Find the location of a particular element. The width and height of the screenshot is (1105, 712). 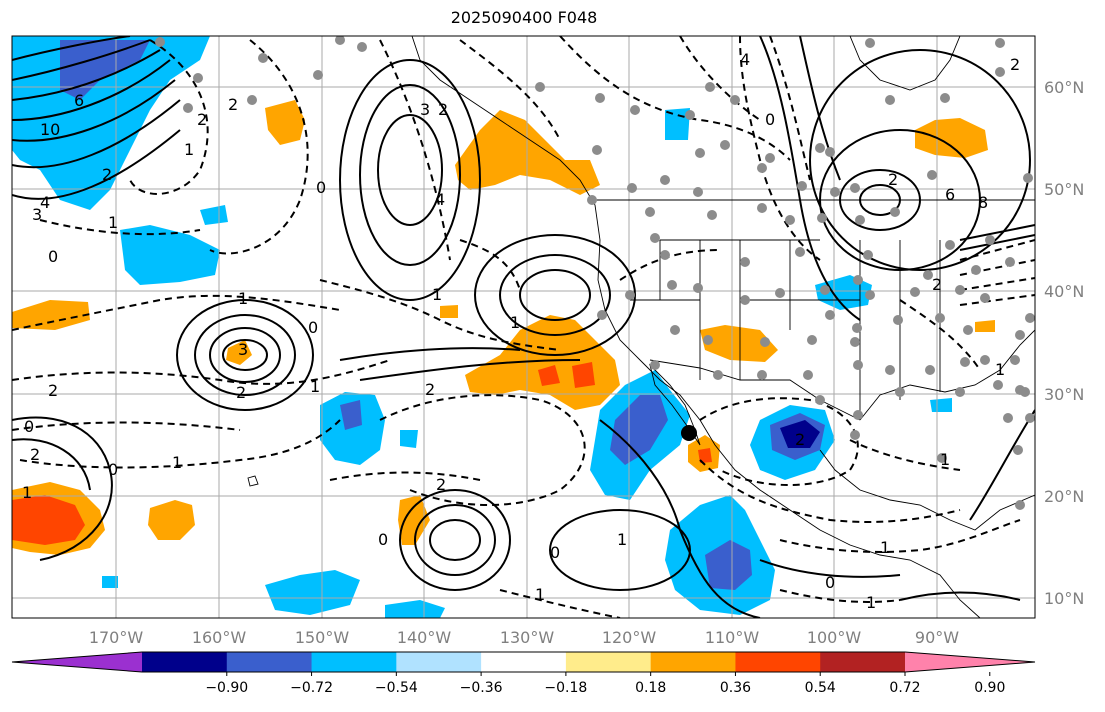

colorbar-extend-min is located at coordinates (77, 662).